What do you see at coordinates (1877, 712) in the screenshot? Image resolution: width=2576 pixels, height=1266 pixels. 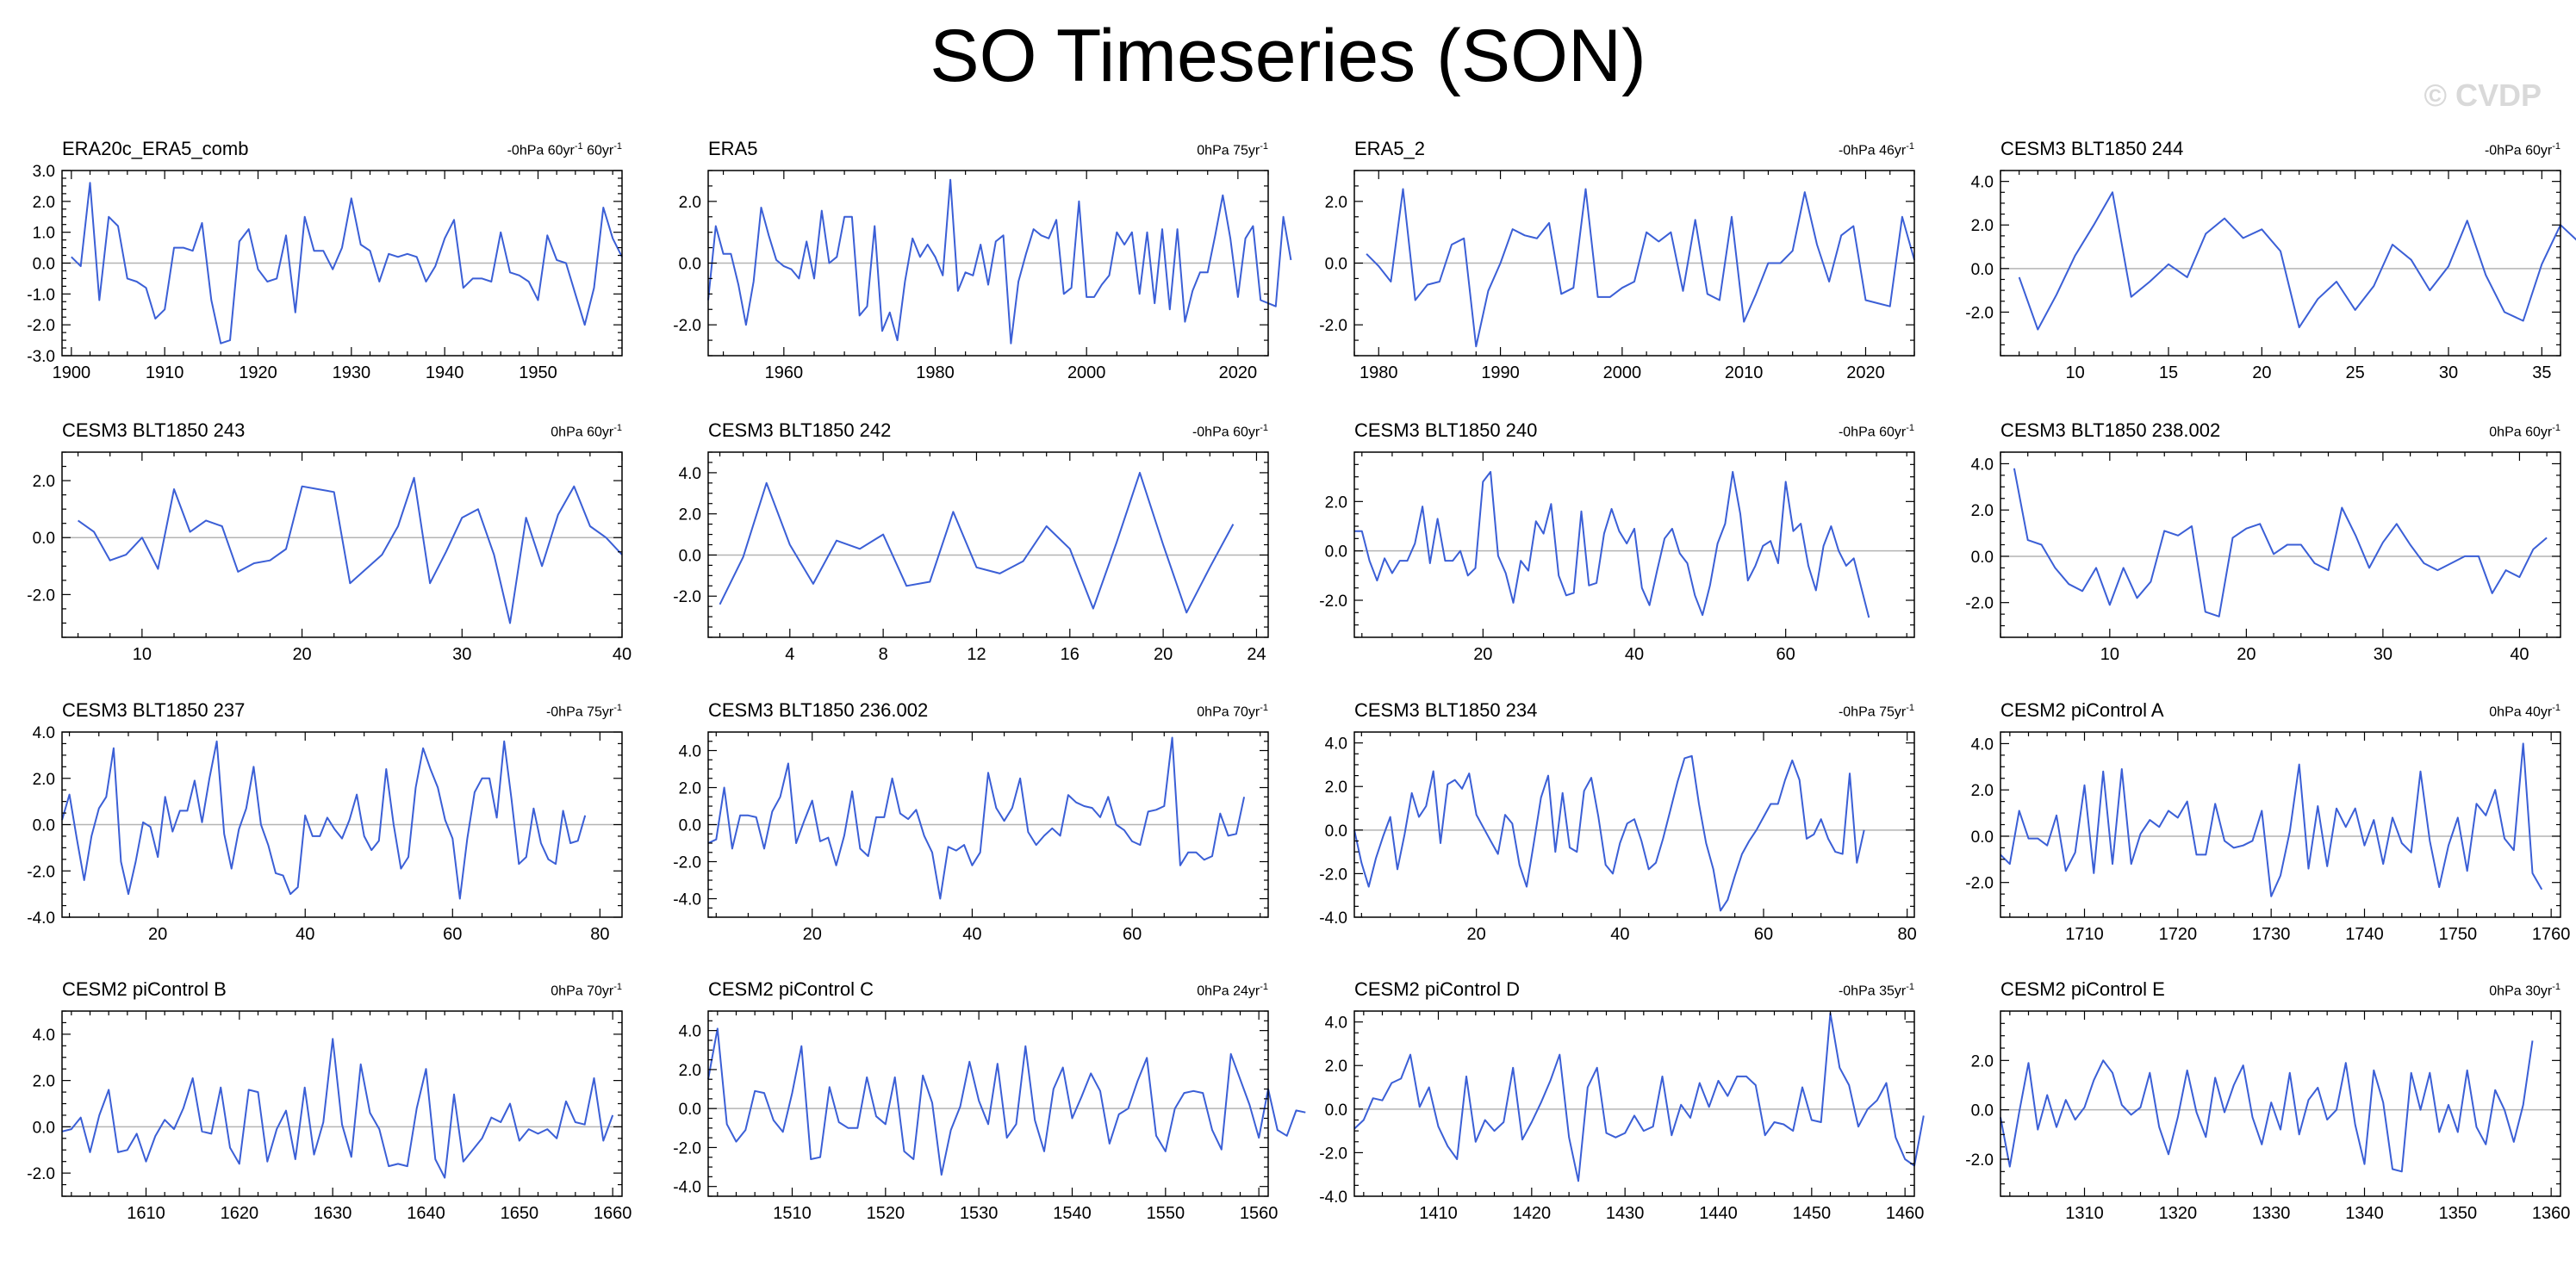 I see `panel-info: -0hPa 75yr-1` at bounding box center [1877, 712].